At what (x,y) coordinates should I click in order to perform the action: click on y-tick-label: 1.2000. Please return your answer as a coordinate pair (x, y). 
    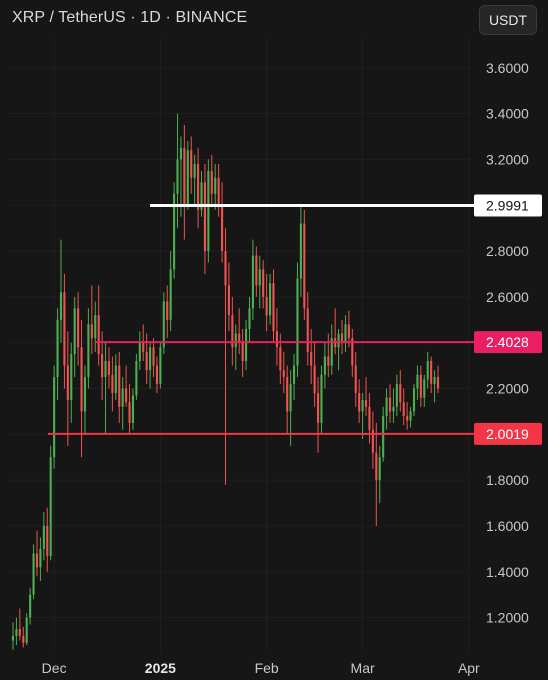
    Looking at the image, I should click on (507, 618).